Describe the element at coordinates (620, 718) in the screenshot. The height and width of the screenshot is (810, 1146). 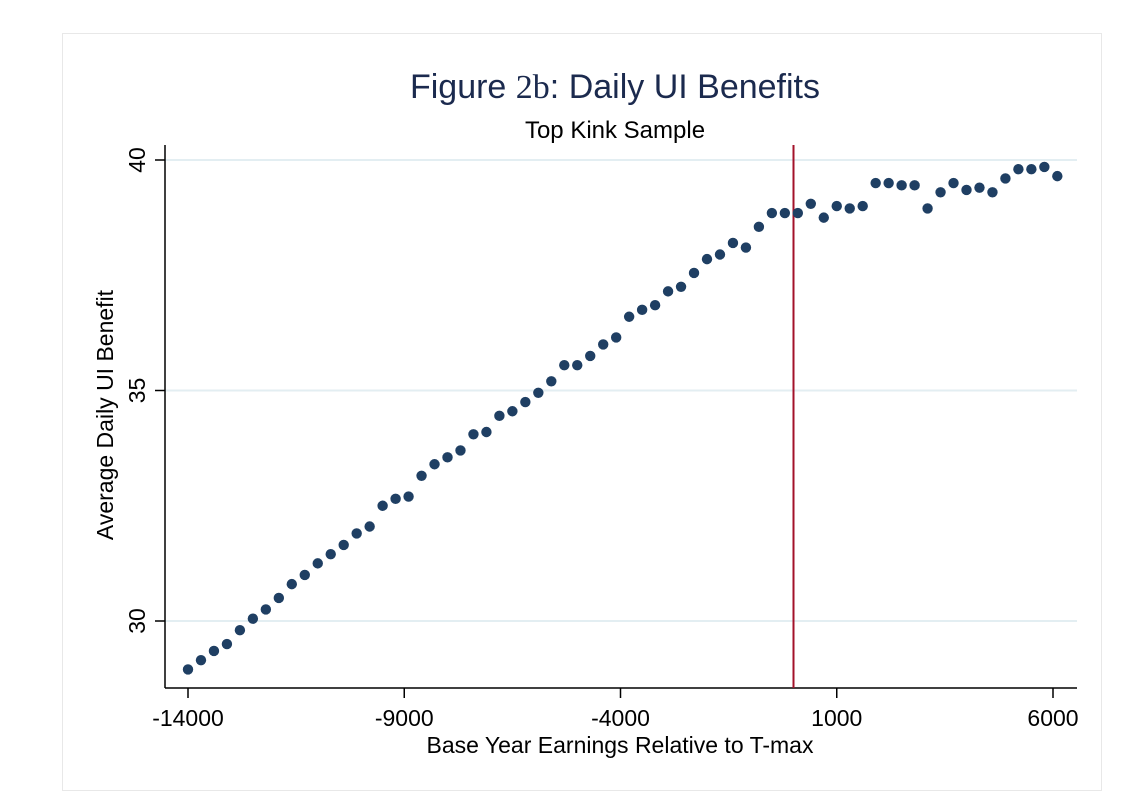
I see `x-tick-label: -4000` at that location.